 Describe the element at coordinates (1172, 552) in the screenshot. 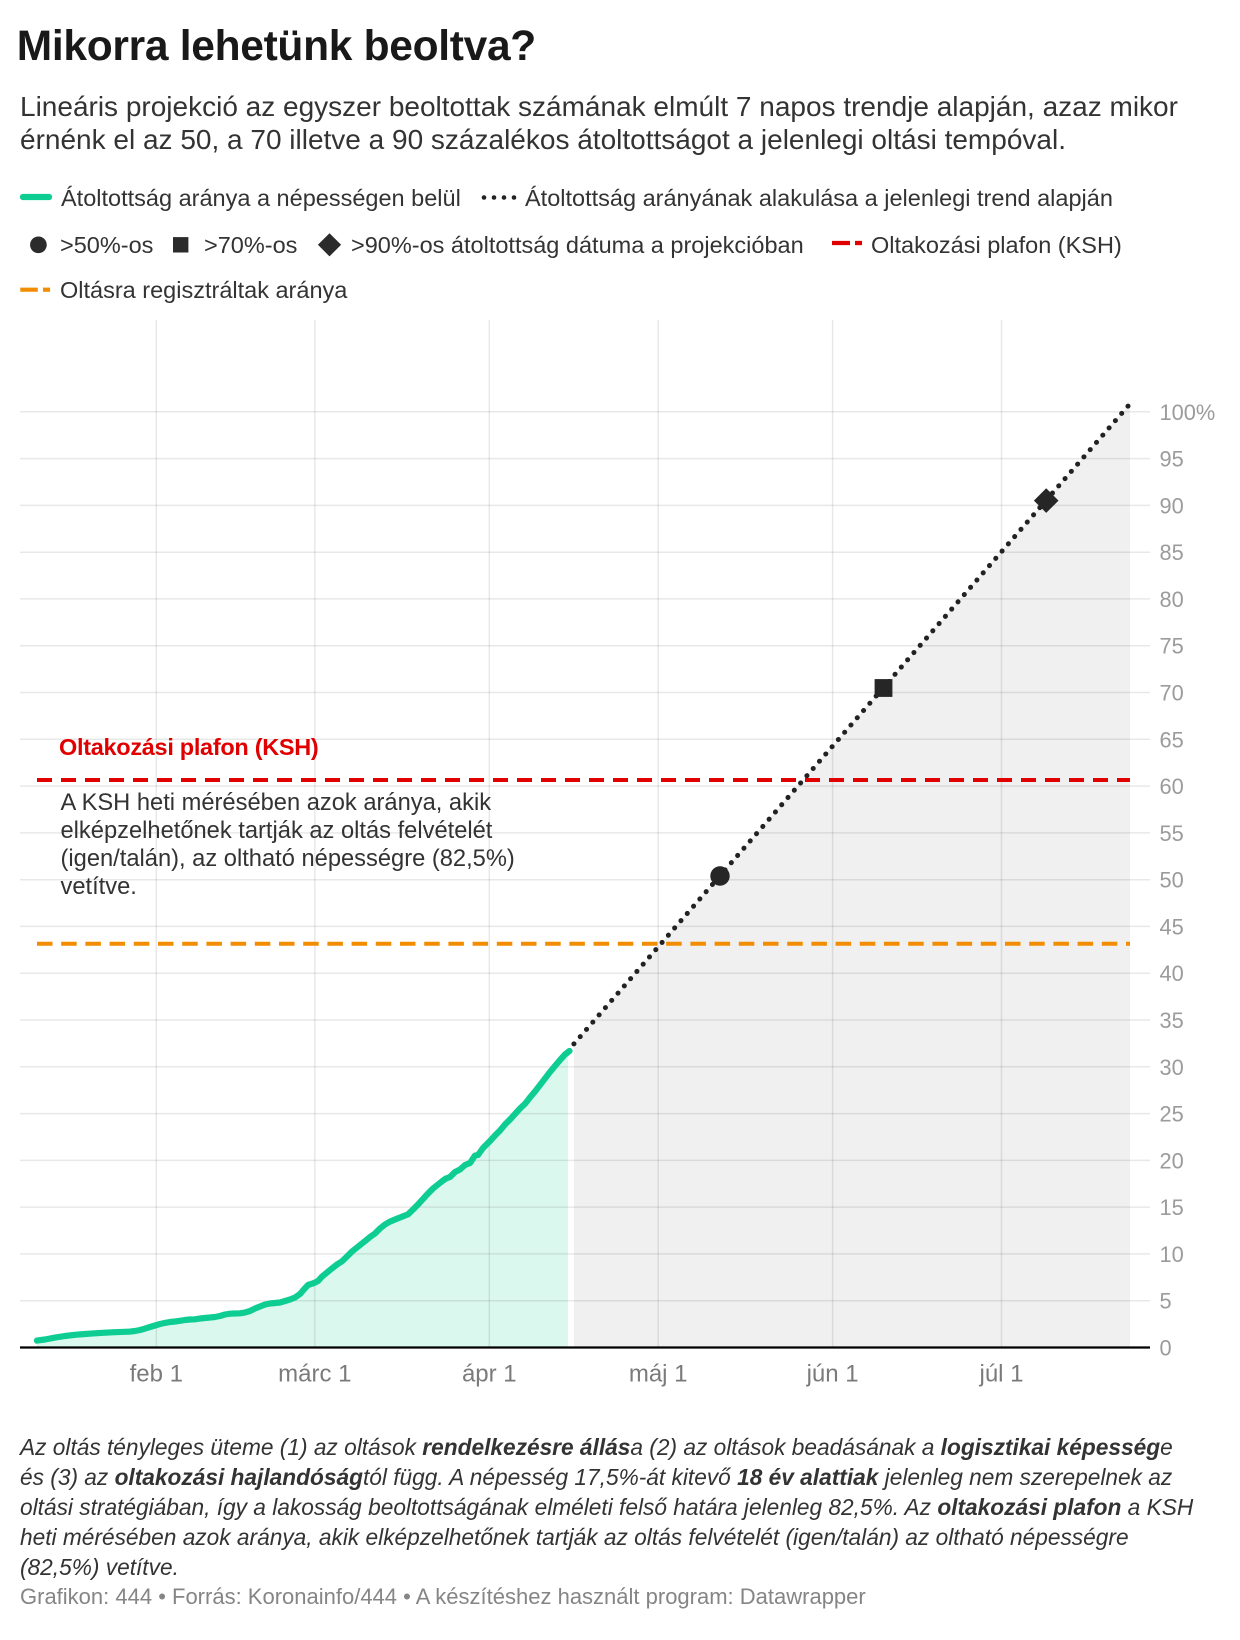

I see `svg-text: 85` at that location.